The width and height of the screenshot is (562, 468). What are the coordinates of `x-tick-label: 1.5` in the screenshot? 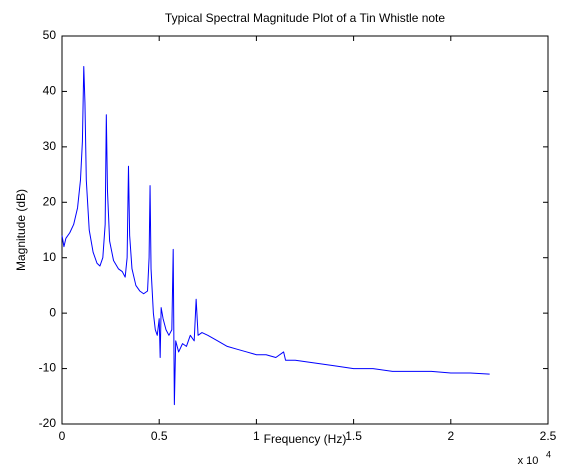 It's located at (353, 436).